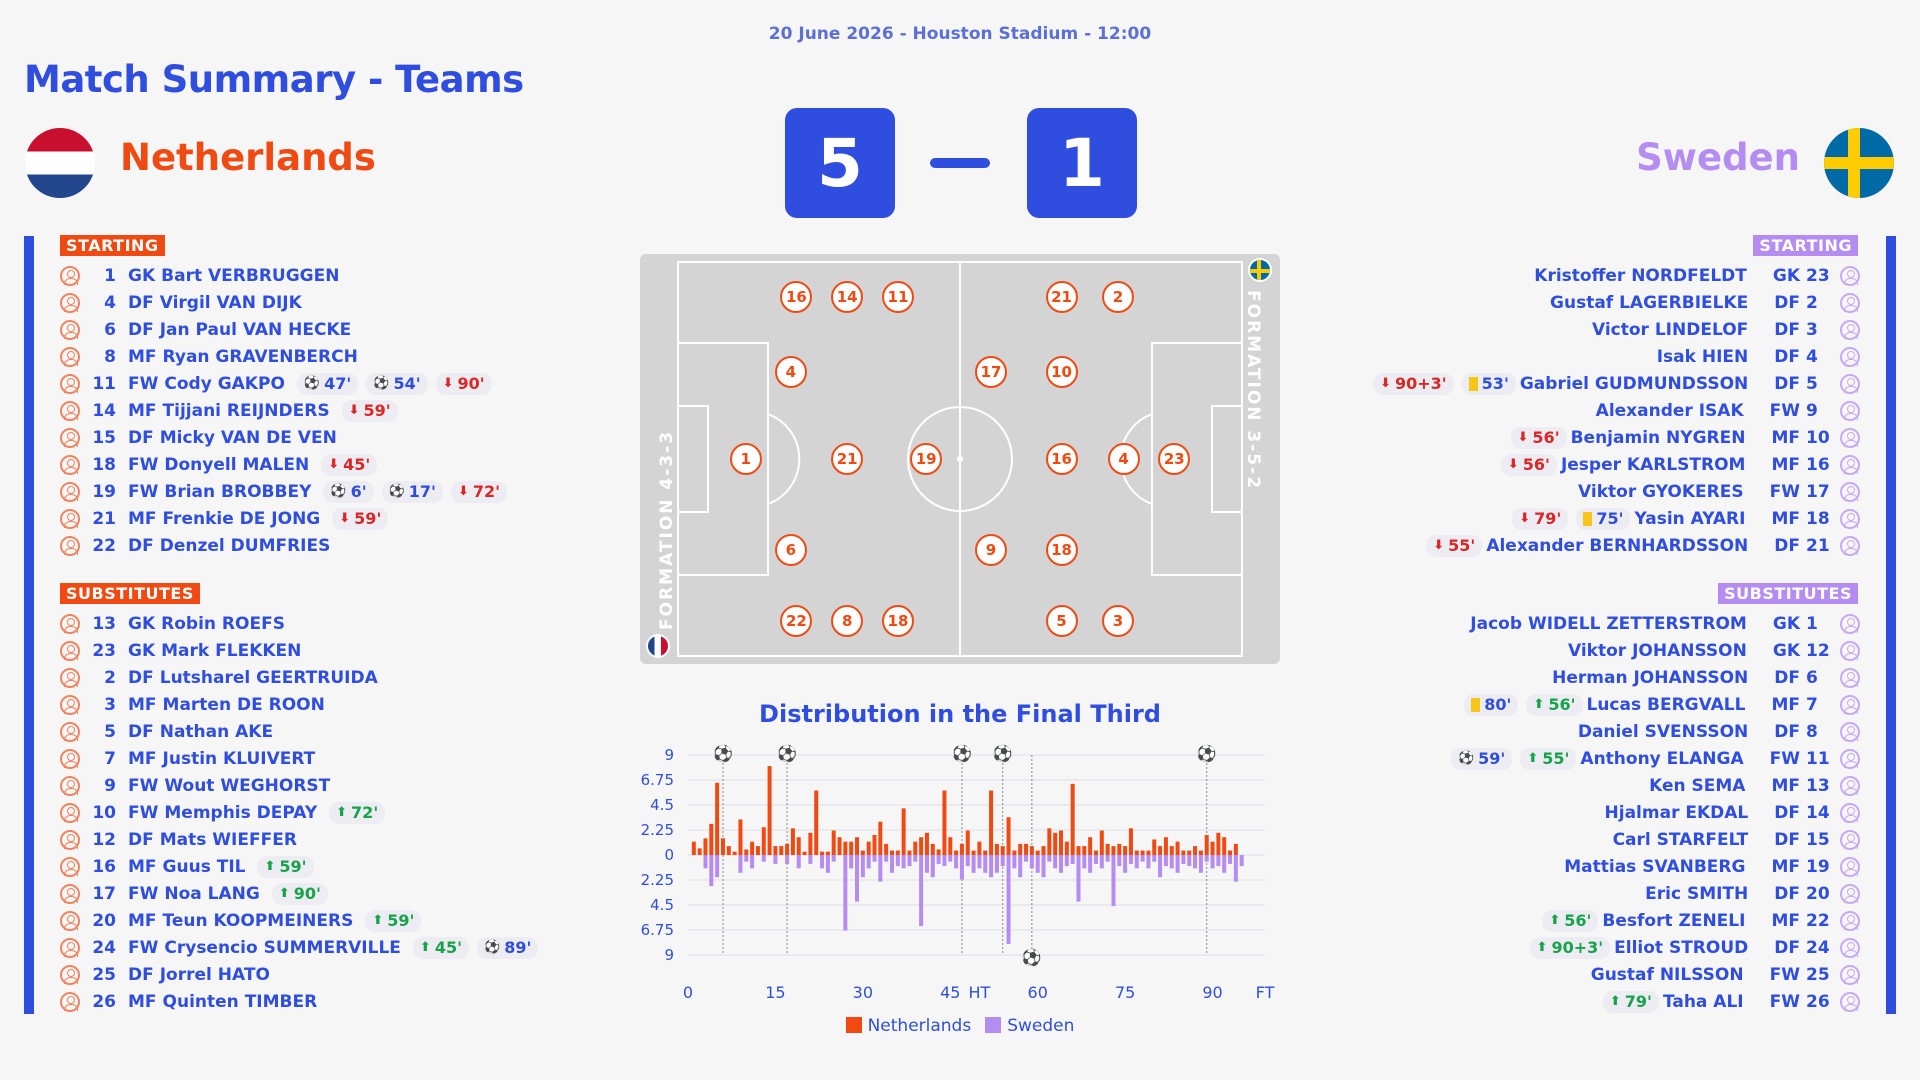 The width and height of the screenshot is (1920, 1080). I want to click on player-number: 21, so click(104, 518).